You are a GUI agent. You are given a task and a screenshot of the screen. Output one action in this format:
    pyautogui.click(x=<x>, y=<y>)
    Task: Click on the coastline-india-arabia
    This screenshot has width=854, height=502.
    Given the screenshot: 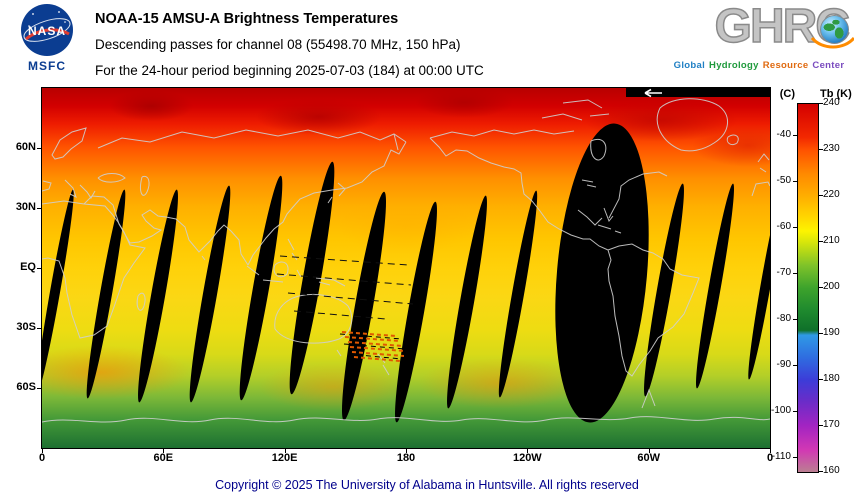 What is the action you would take?
    pyautogui.click(x=166, y=230)
    